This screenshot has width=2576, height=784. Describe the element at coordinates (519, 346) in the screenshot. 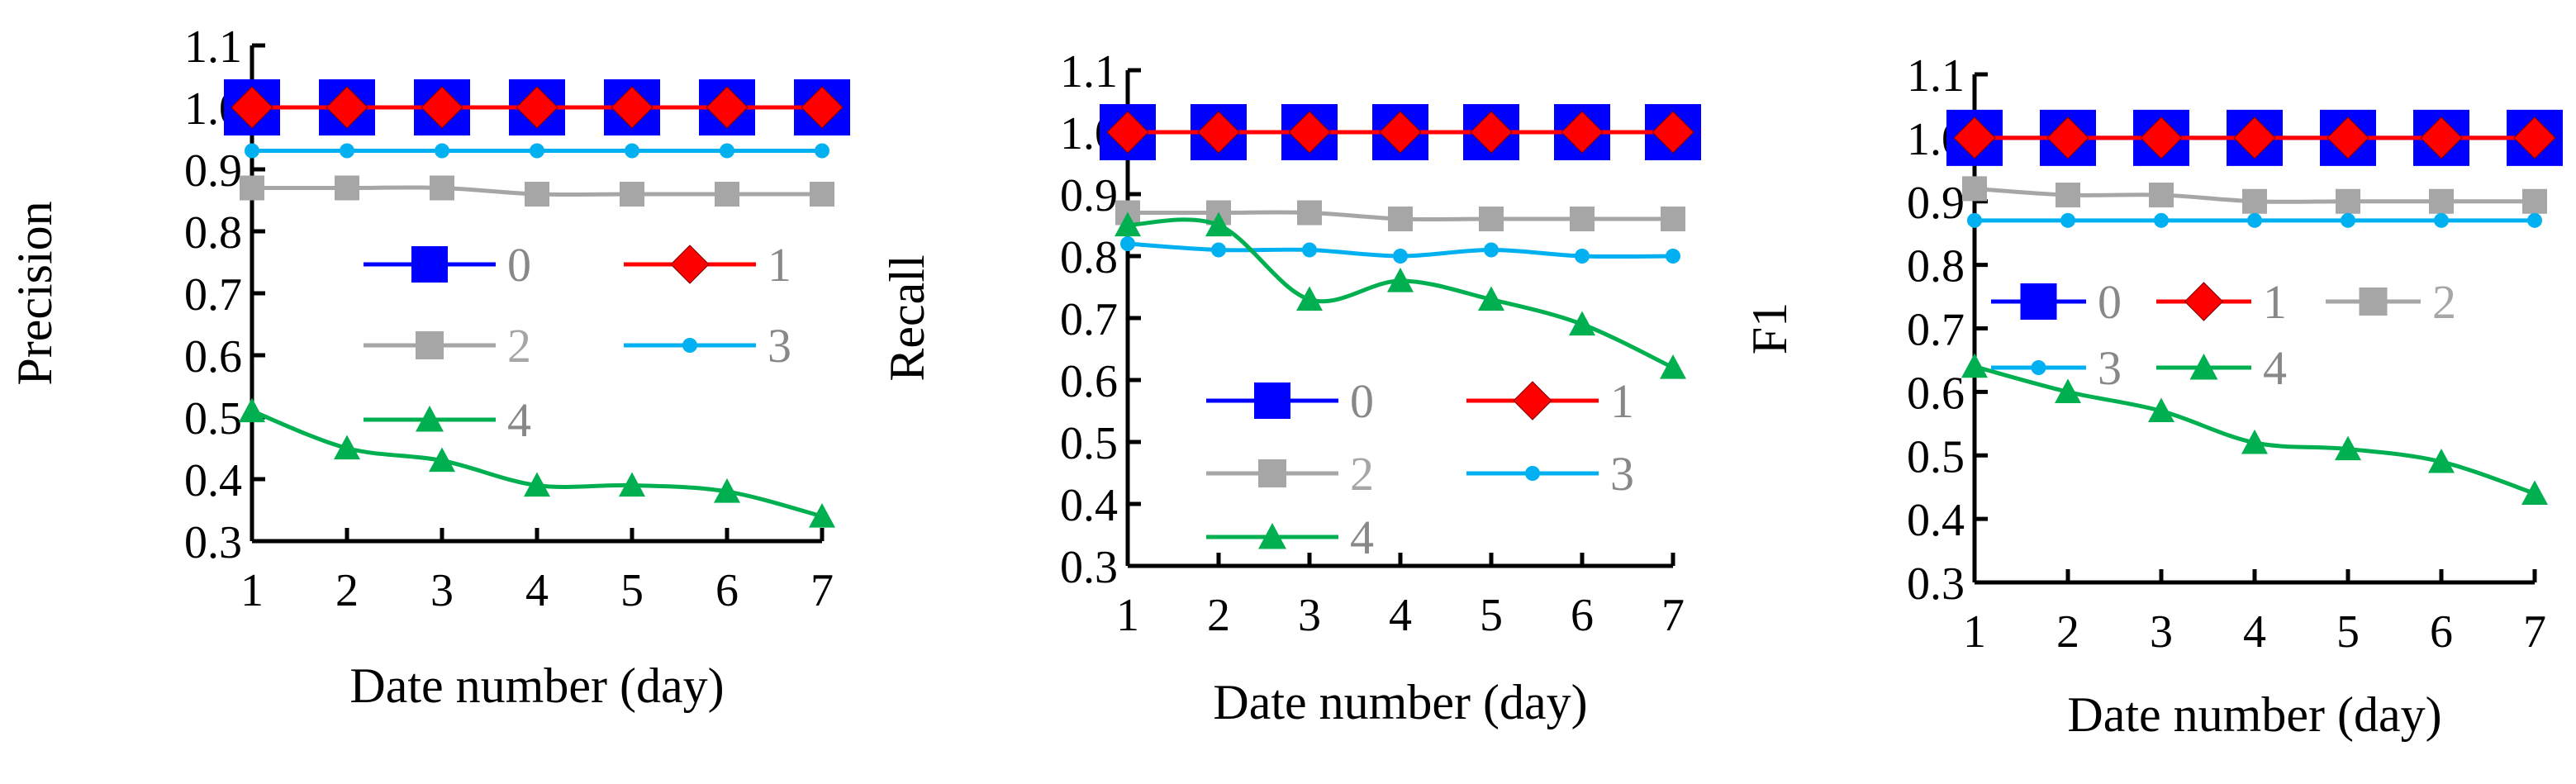

I see `legend-label: 2` at that location.